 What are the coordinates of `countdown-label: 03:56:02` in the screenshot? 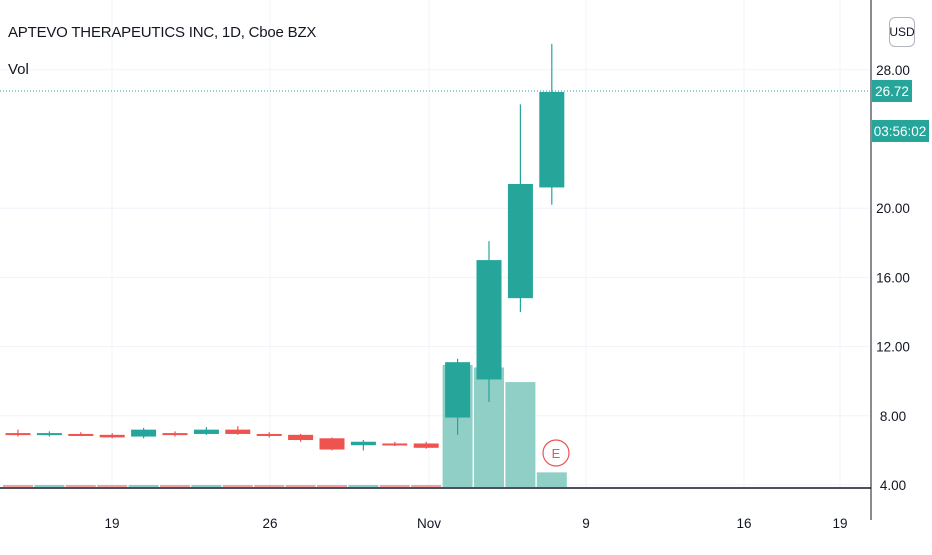 It's located at (900, 131).